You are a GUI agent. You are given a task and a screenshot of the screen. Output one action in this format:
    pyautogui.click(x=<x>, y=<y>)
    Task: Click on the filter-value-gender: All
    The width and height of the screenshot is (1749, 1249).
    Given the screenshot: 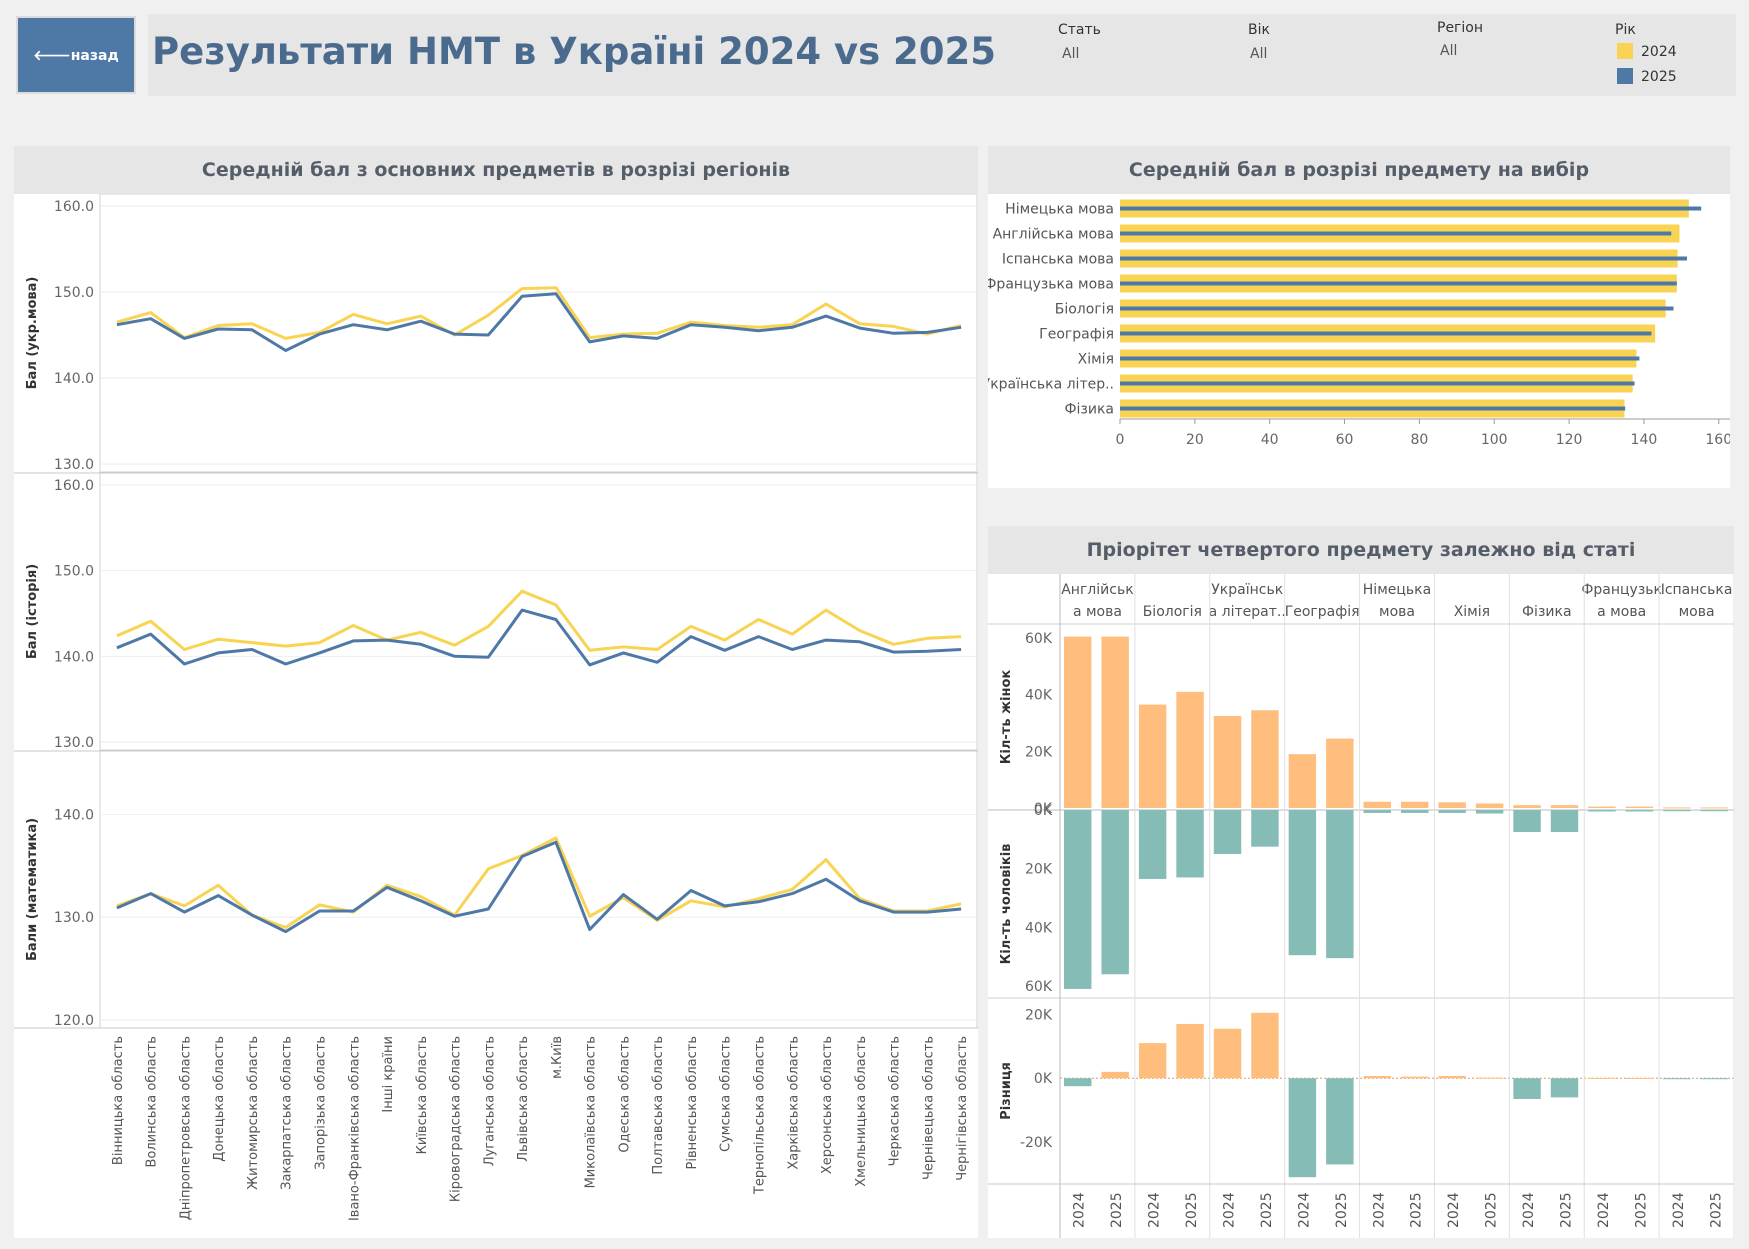 What is the action you would take?
    pyautogui.click(x=1071, y=54)
    